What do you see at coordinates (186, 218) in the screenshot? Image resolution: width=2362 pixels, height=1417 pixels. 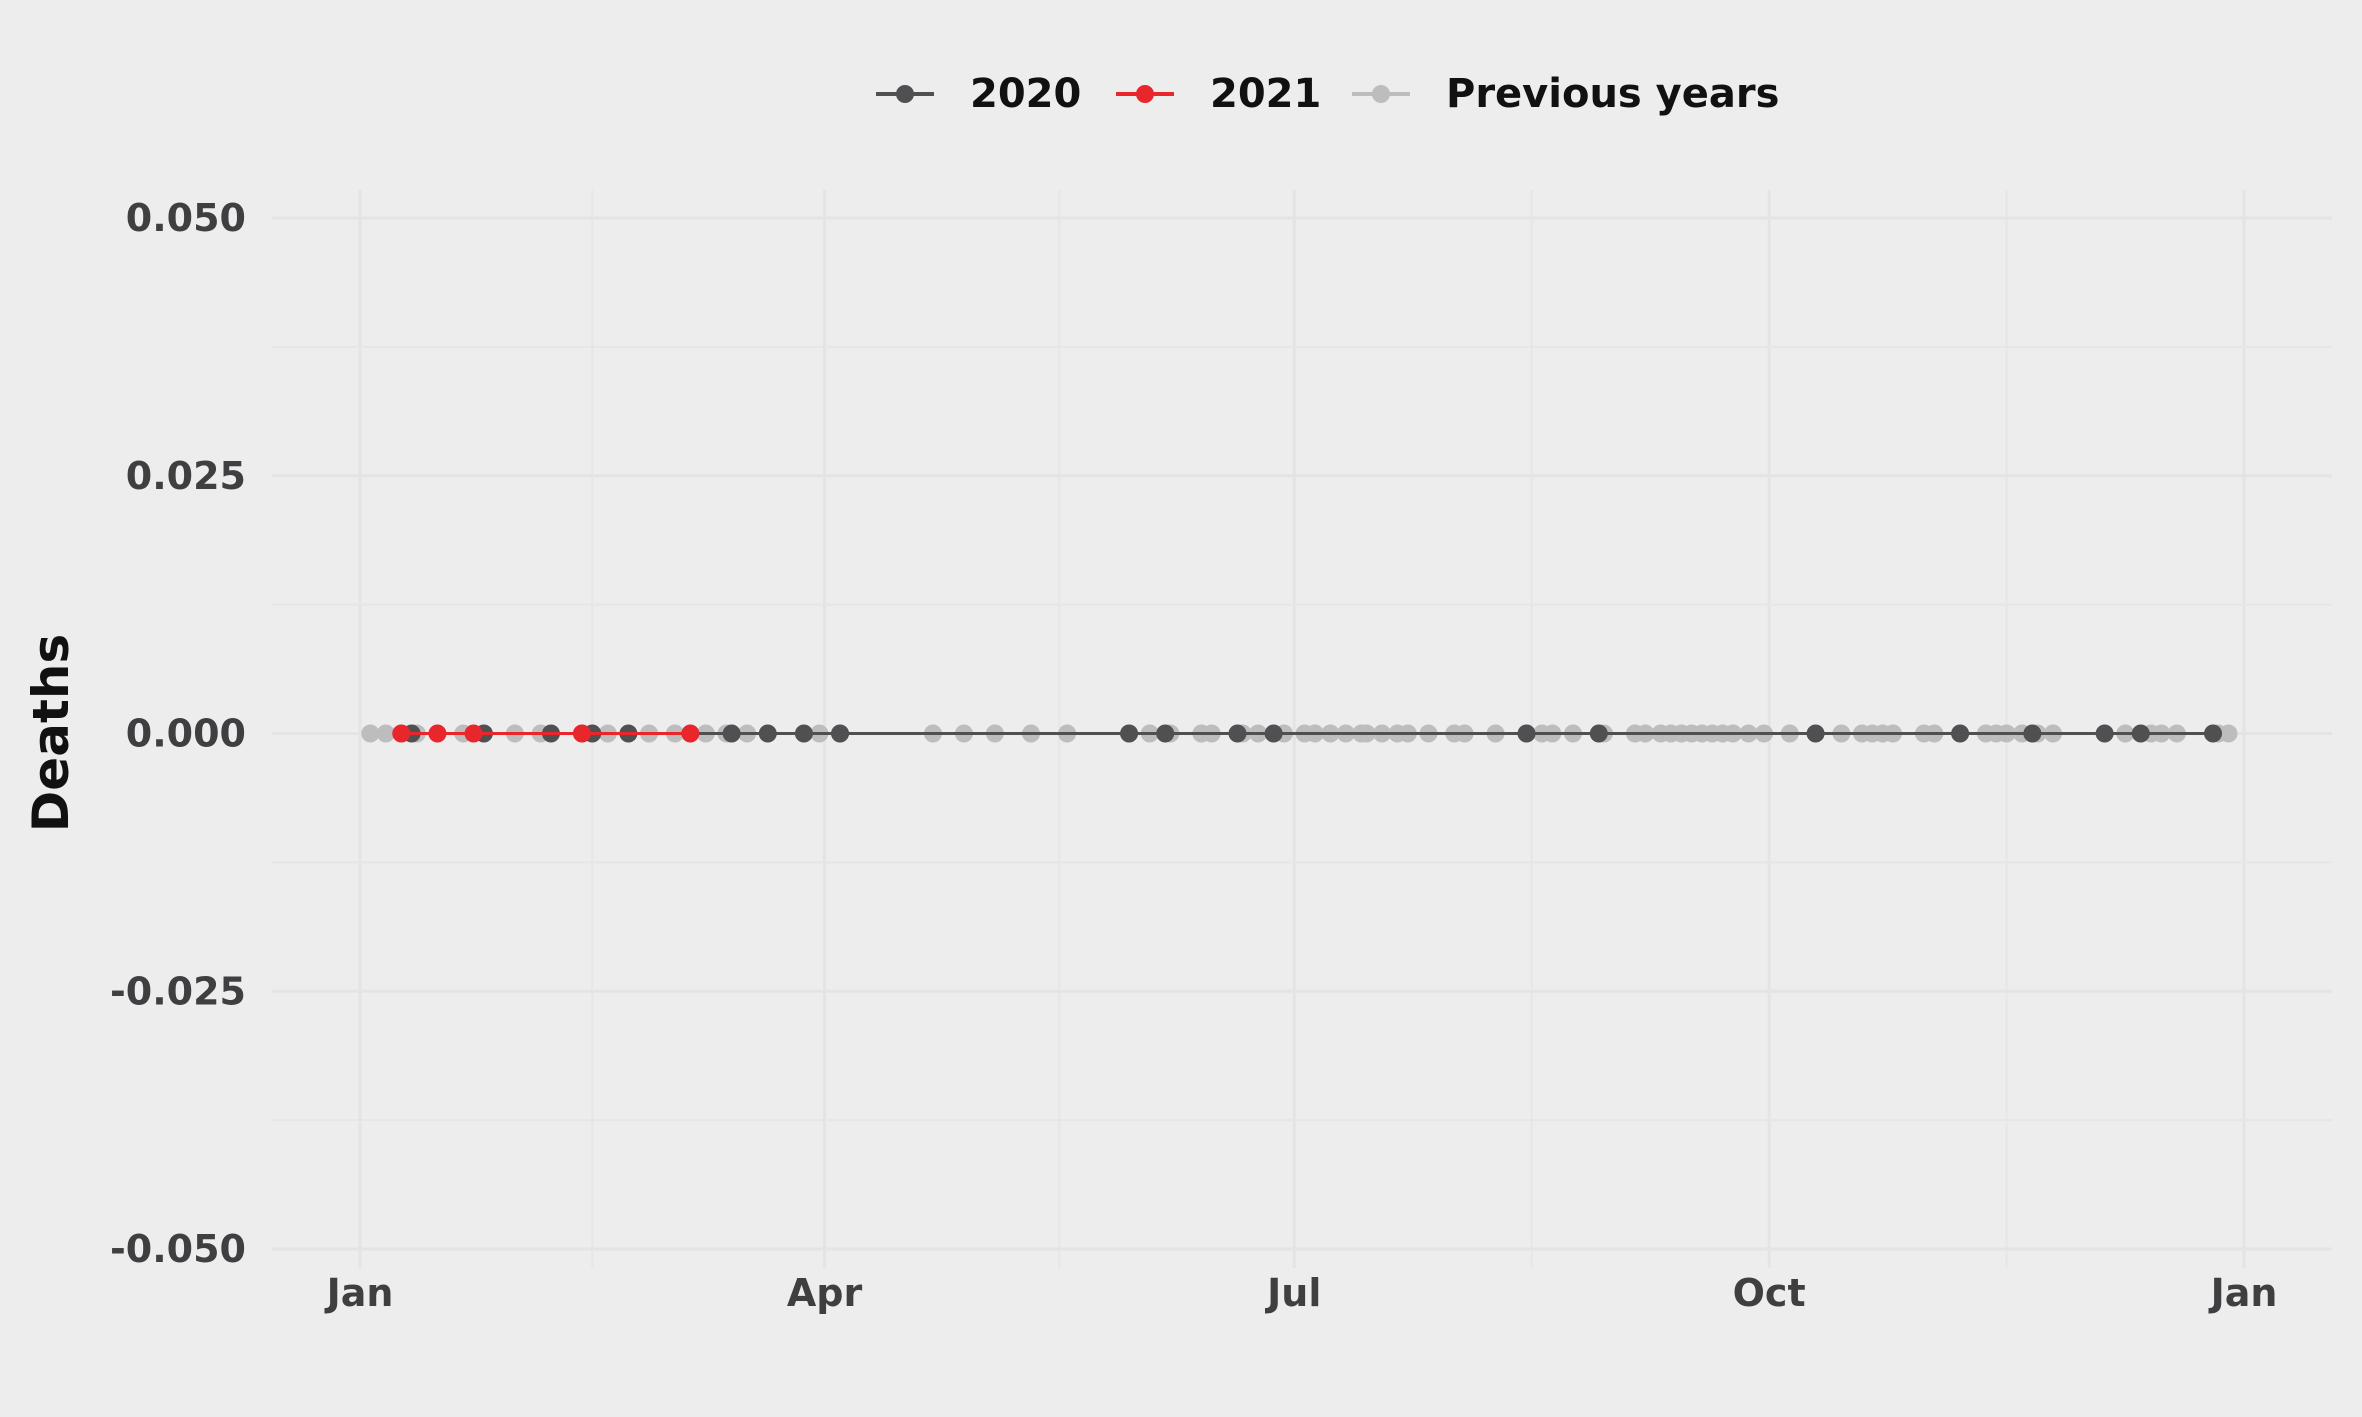 I see `y-tick-label: 0.050` at bounding box center [186, 218].